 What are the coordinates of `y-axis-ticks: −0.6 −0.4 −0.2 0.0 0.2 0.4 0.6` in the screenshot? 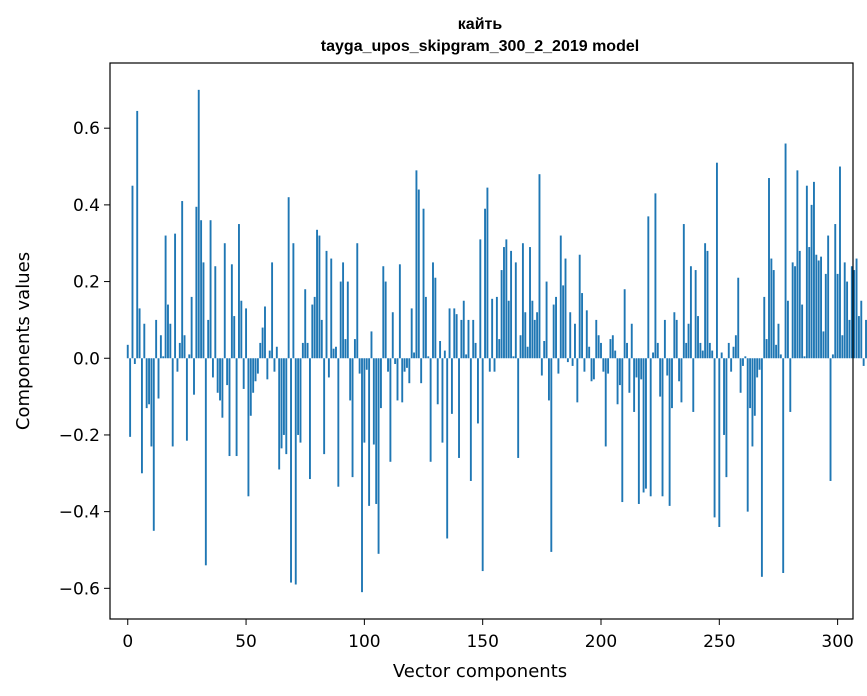 It's located at (84, 359).